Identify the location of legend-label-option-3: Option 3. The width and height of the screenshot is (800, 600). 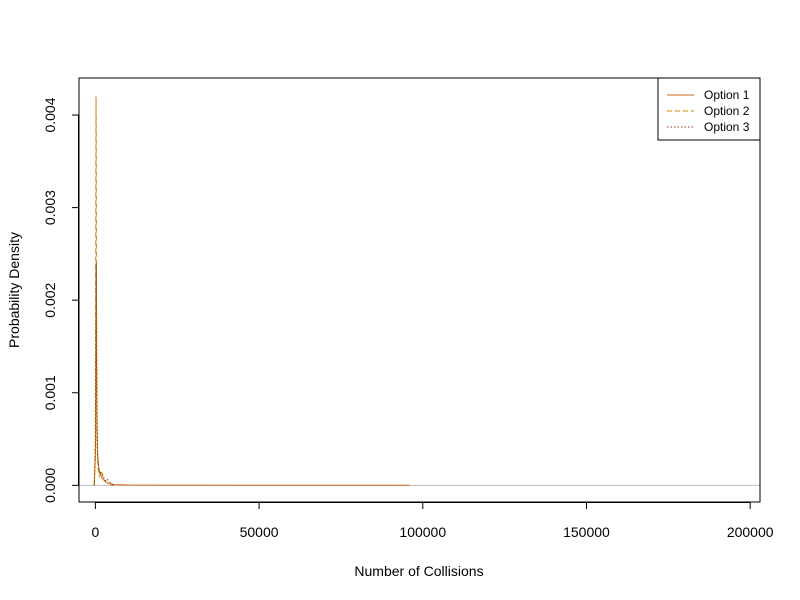
(727, 127).